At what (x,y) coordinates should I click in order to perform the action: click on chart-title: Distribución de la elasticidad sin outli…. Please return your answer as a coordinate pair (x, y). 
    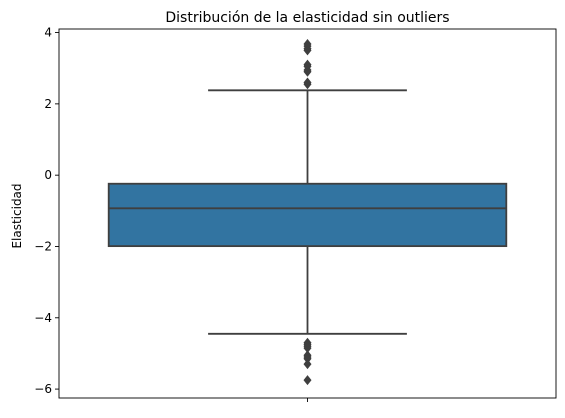
    Looking at the image, I should click on (307, 18).